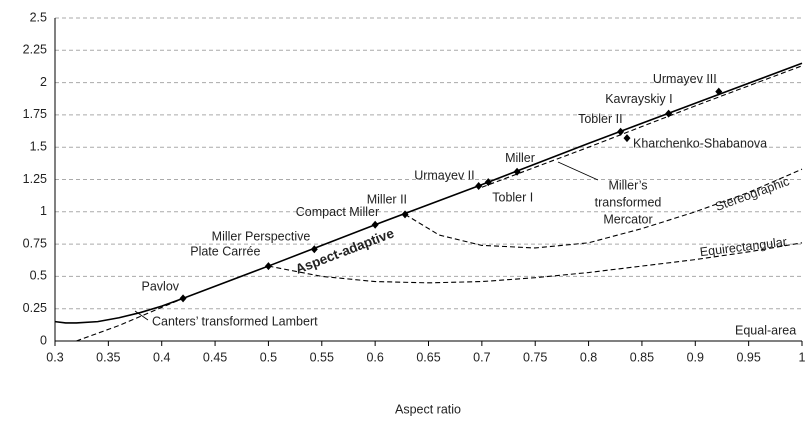  Describe the element at coordinates (35, 50) in the screenshot. I see `y-tick-label: 2.25` at that location.